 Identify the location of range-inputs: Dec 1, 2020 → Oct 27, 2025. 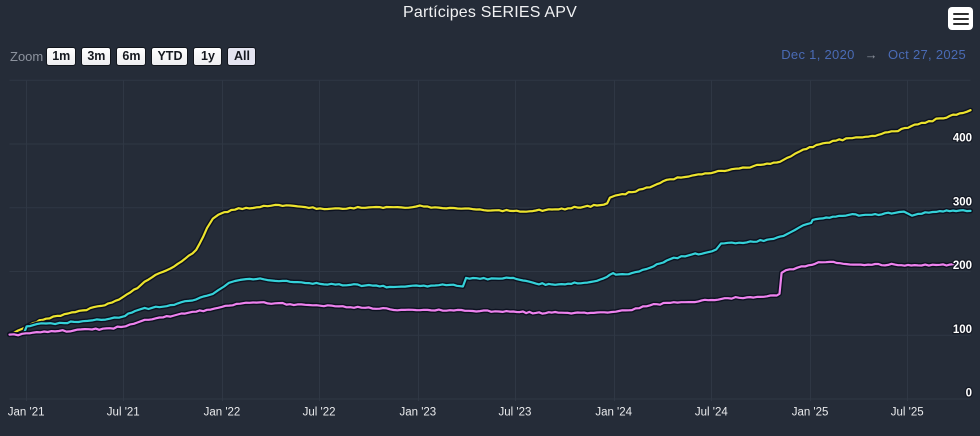
(873, 54).